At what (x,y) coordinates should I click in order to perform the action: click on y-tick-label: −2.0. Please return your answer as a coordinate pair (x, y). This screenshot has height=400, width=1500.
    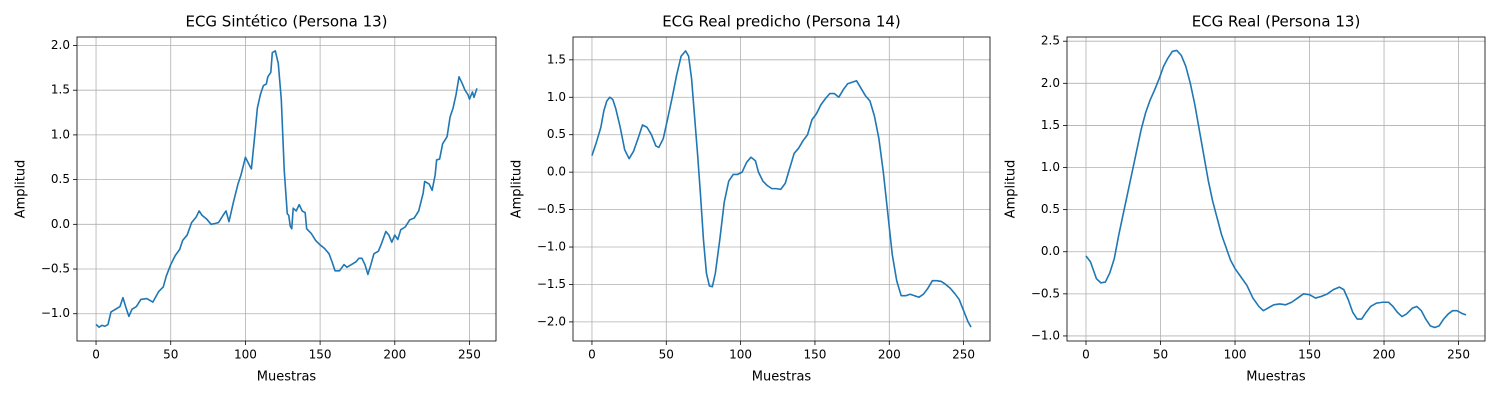
    Looking at the image, I should click on (551, 321).